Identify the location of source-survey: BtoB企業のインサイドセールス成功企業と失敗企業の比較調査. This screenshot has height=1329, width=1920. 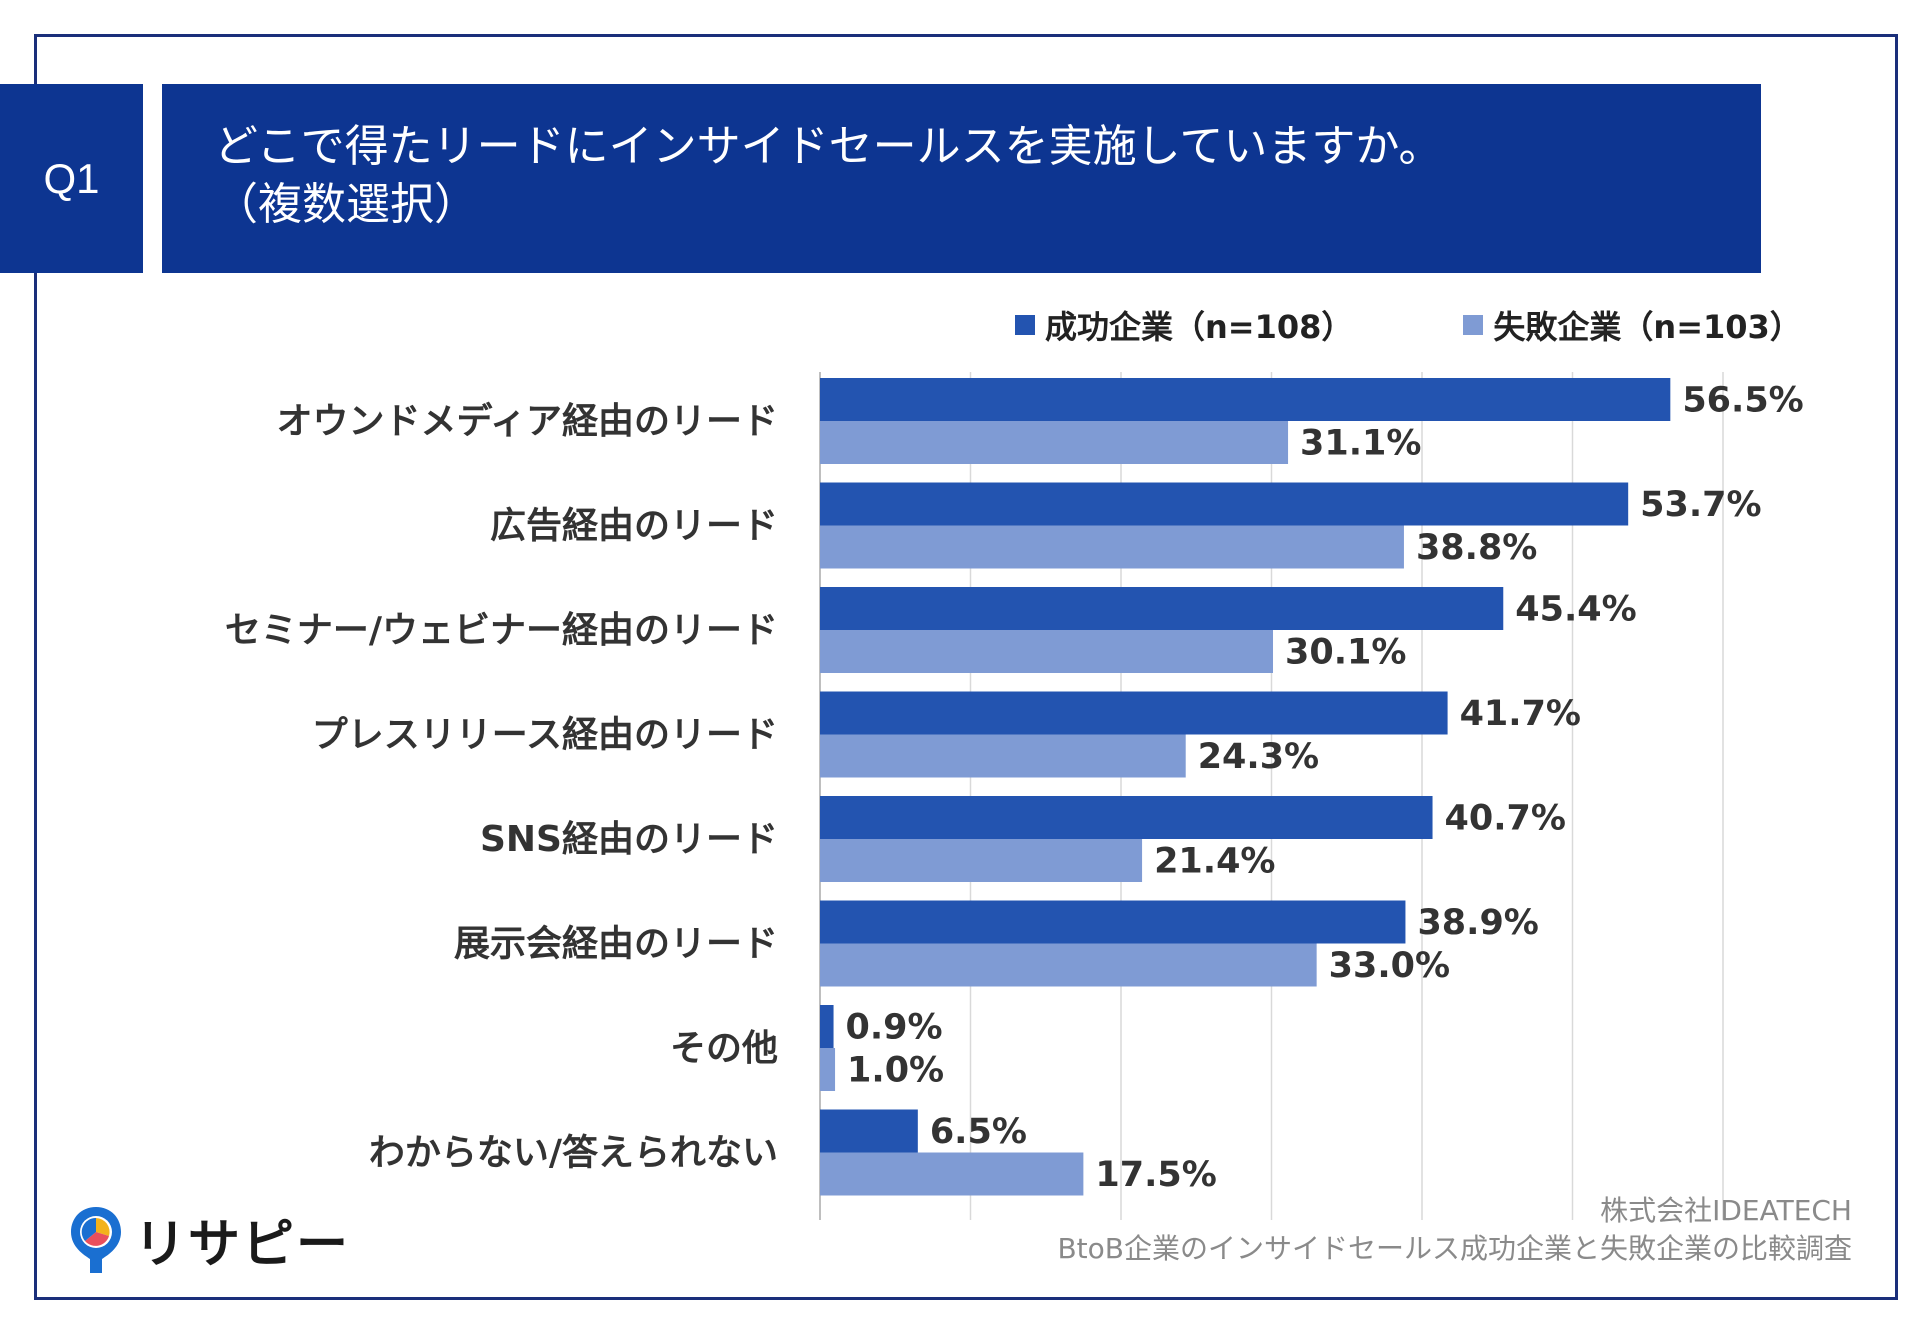
(1454, 1248).